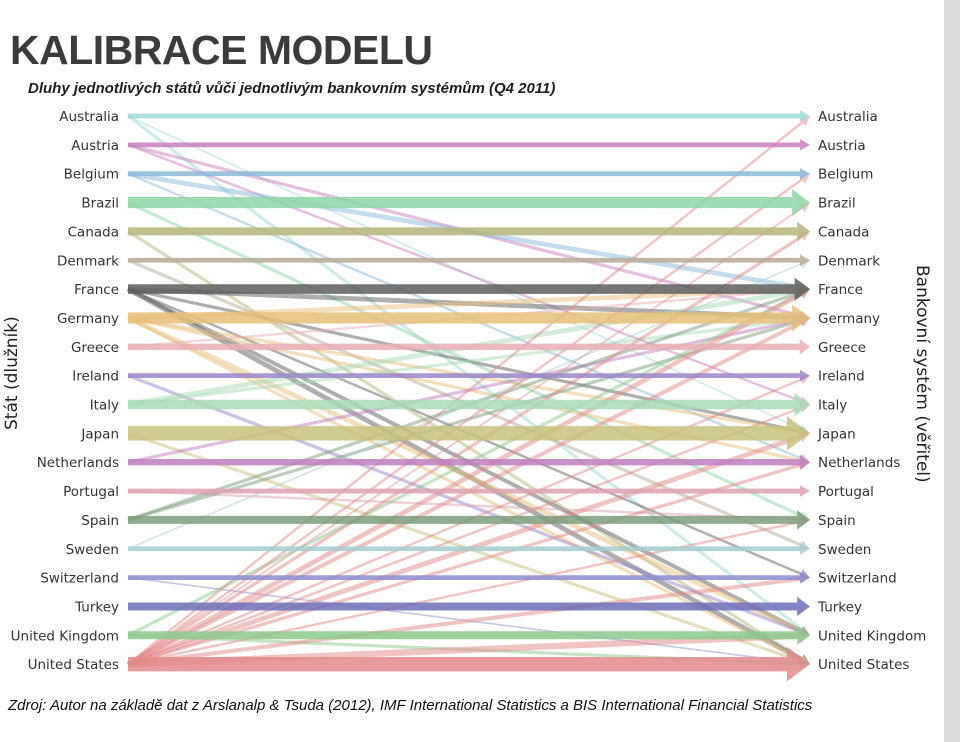 Image resolution: width=960 pixels, height=742 pixels. Describe the element at coordinates (100, 204) in the screenshot. I see `debtor-label-brazil: Brazil` at that location.